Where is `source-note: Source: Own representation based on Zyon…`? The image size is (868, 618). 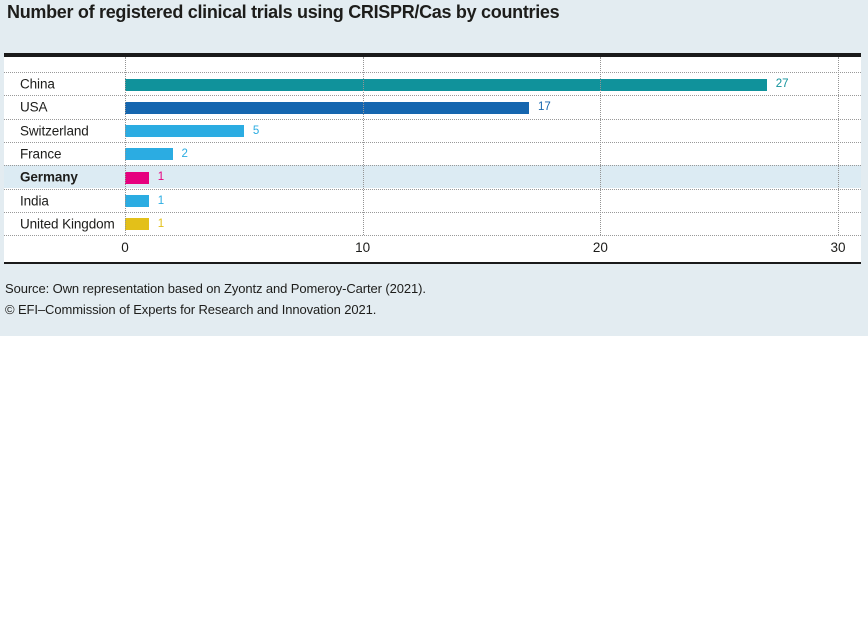 source-note: Source: Own representation based on Zyon… is located at coordinates (215, 299).